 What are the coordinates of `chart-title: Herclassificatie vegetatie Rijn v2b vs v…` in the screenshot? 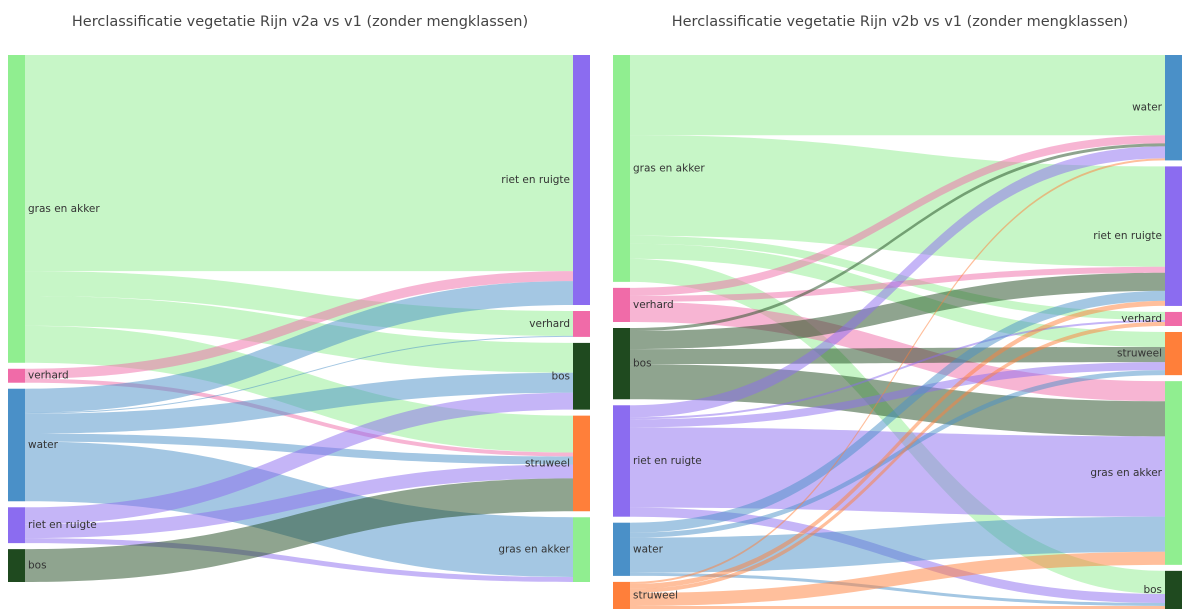 It's located at (900, 22).